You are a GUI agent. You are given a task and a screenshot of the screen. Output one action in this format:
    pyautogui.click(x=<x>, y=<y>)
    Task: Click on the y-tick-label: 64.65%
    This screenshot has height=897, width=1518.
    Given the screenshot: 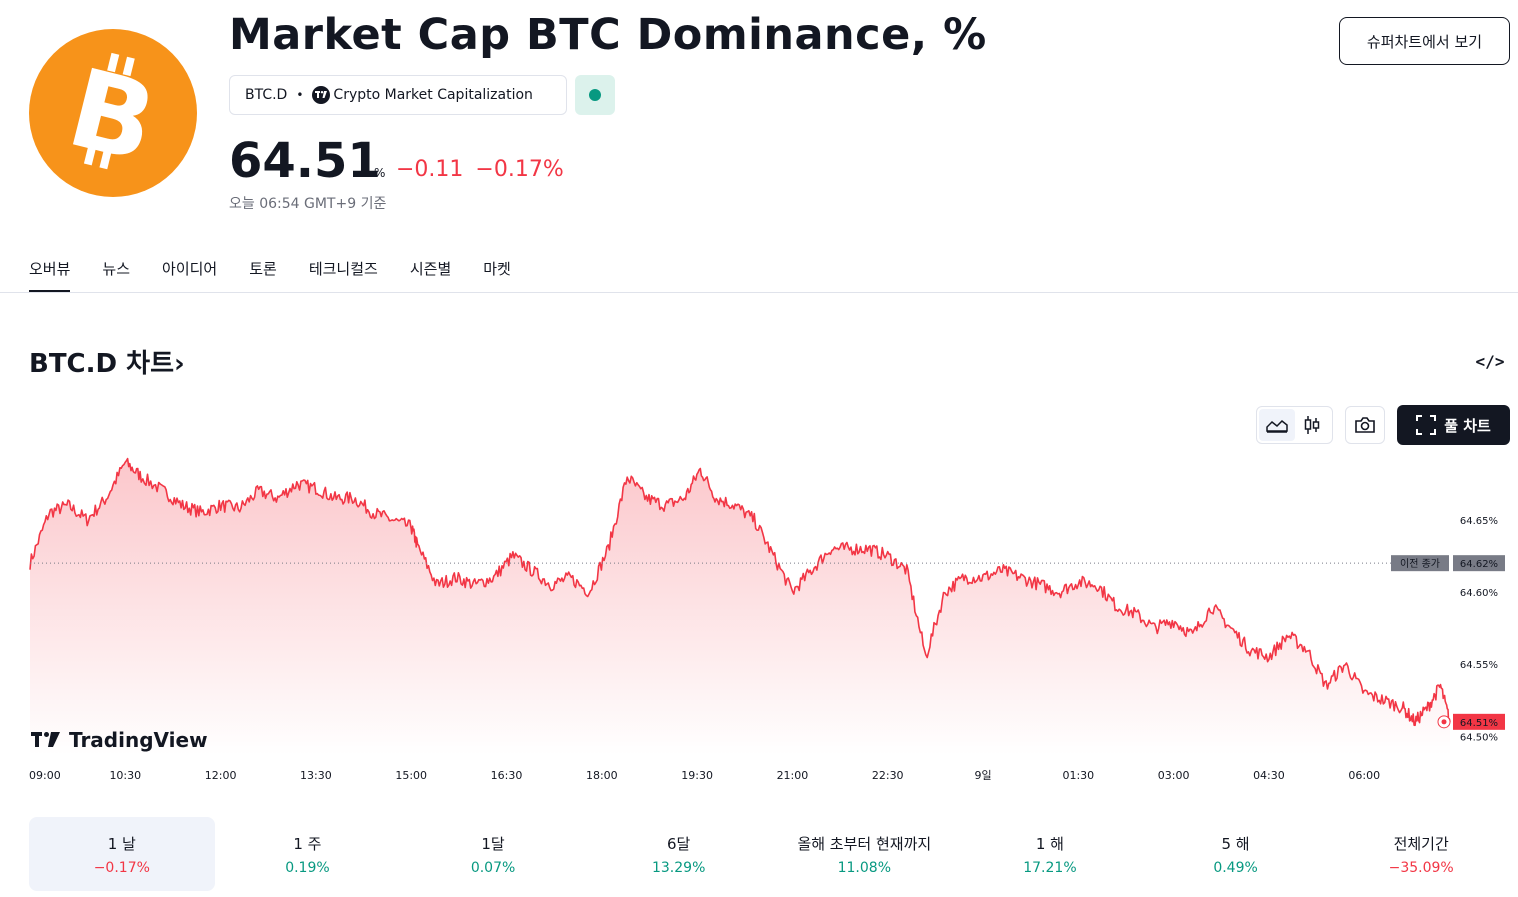 What is the action you would take?
    pyautogui.click(x=1479, y=521)
    